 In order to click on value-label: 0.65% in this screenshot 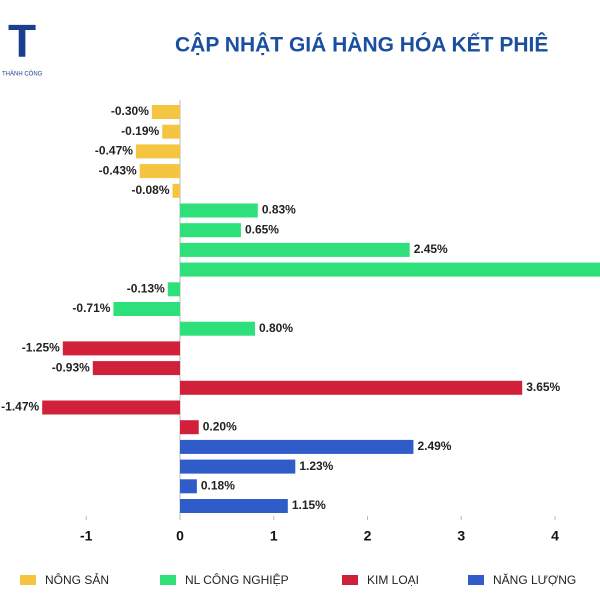, I will do `click(262, 229)`.